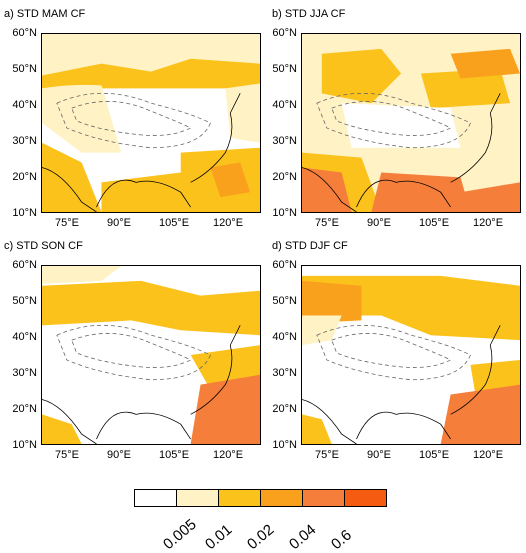  I want to click on panel-c-title: c) STD SON CF, so click(43, 246).